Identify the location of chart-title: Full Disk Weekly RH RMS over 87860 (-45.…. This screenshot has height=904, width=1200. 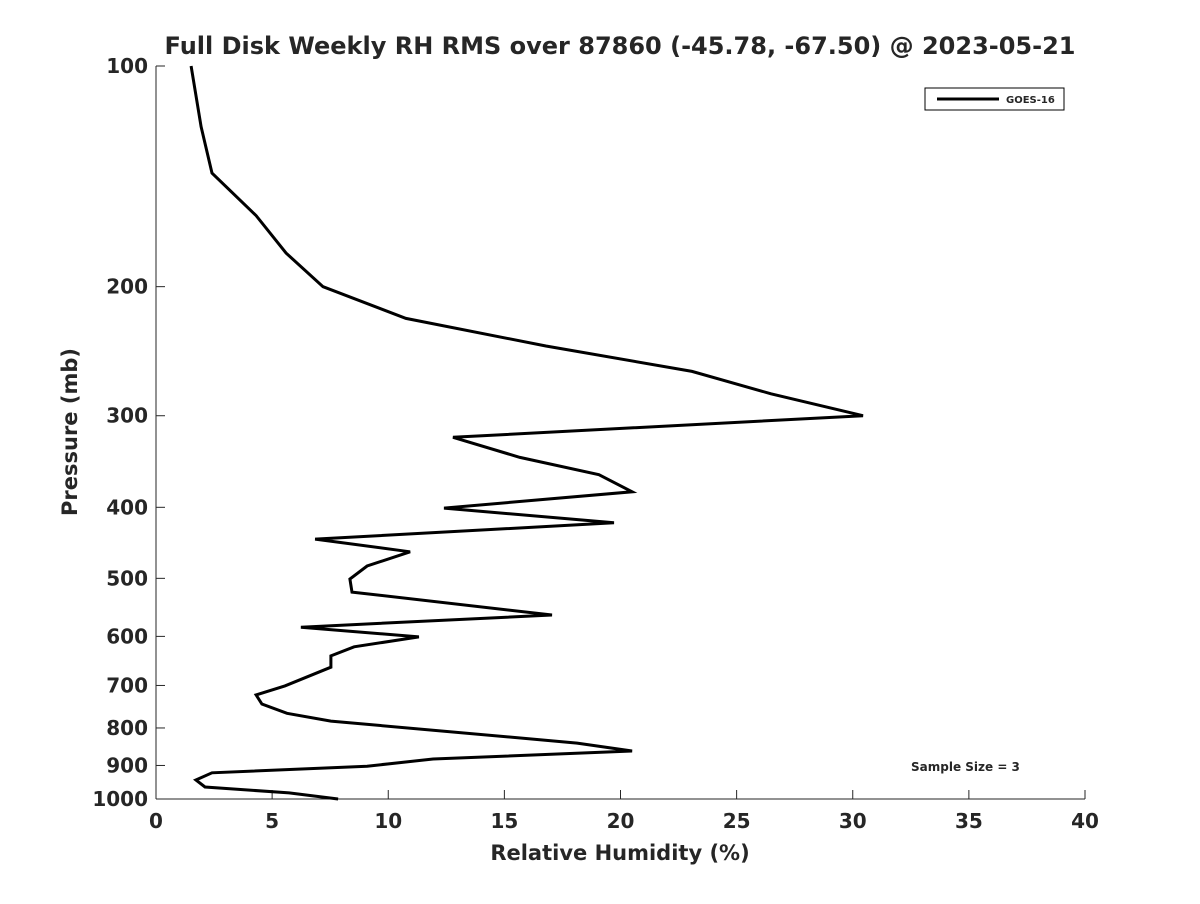
(620, 46).